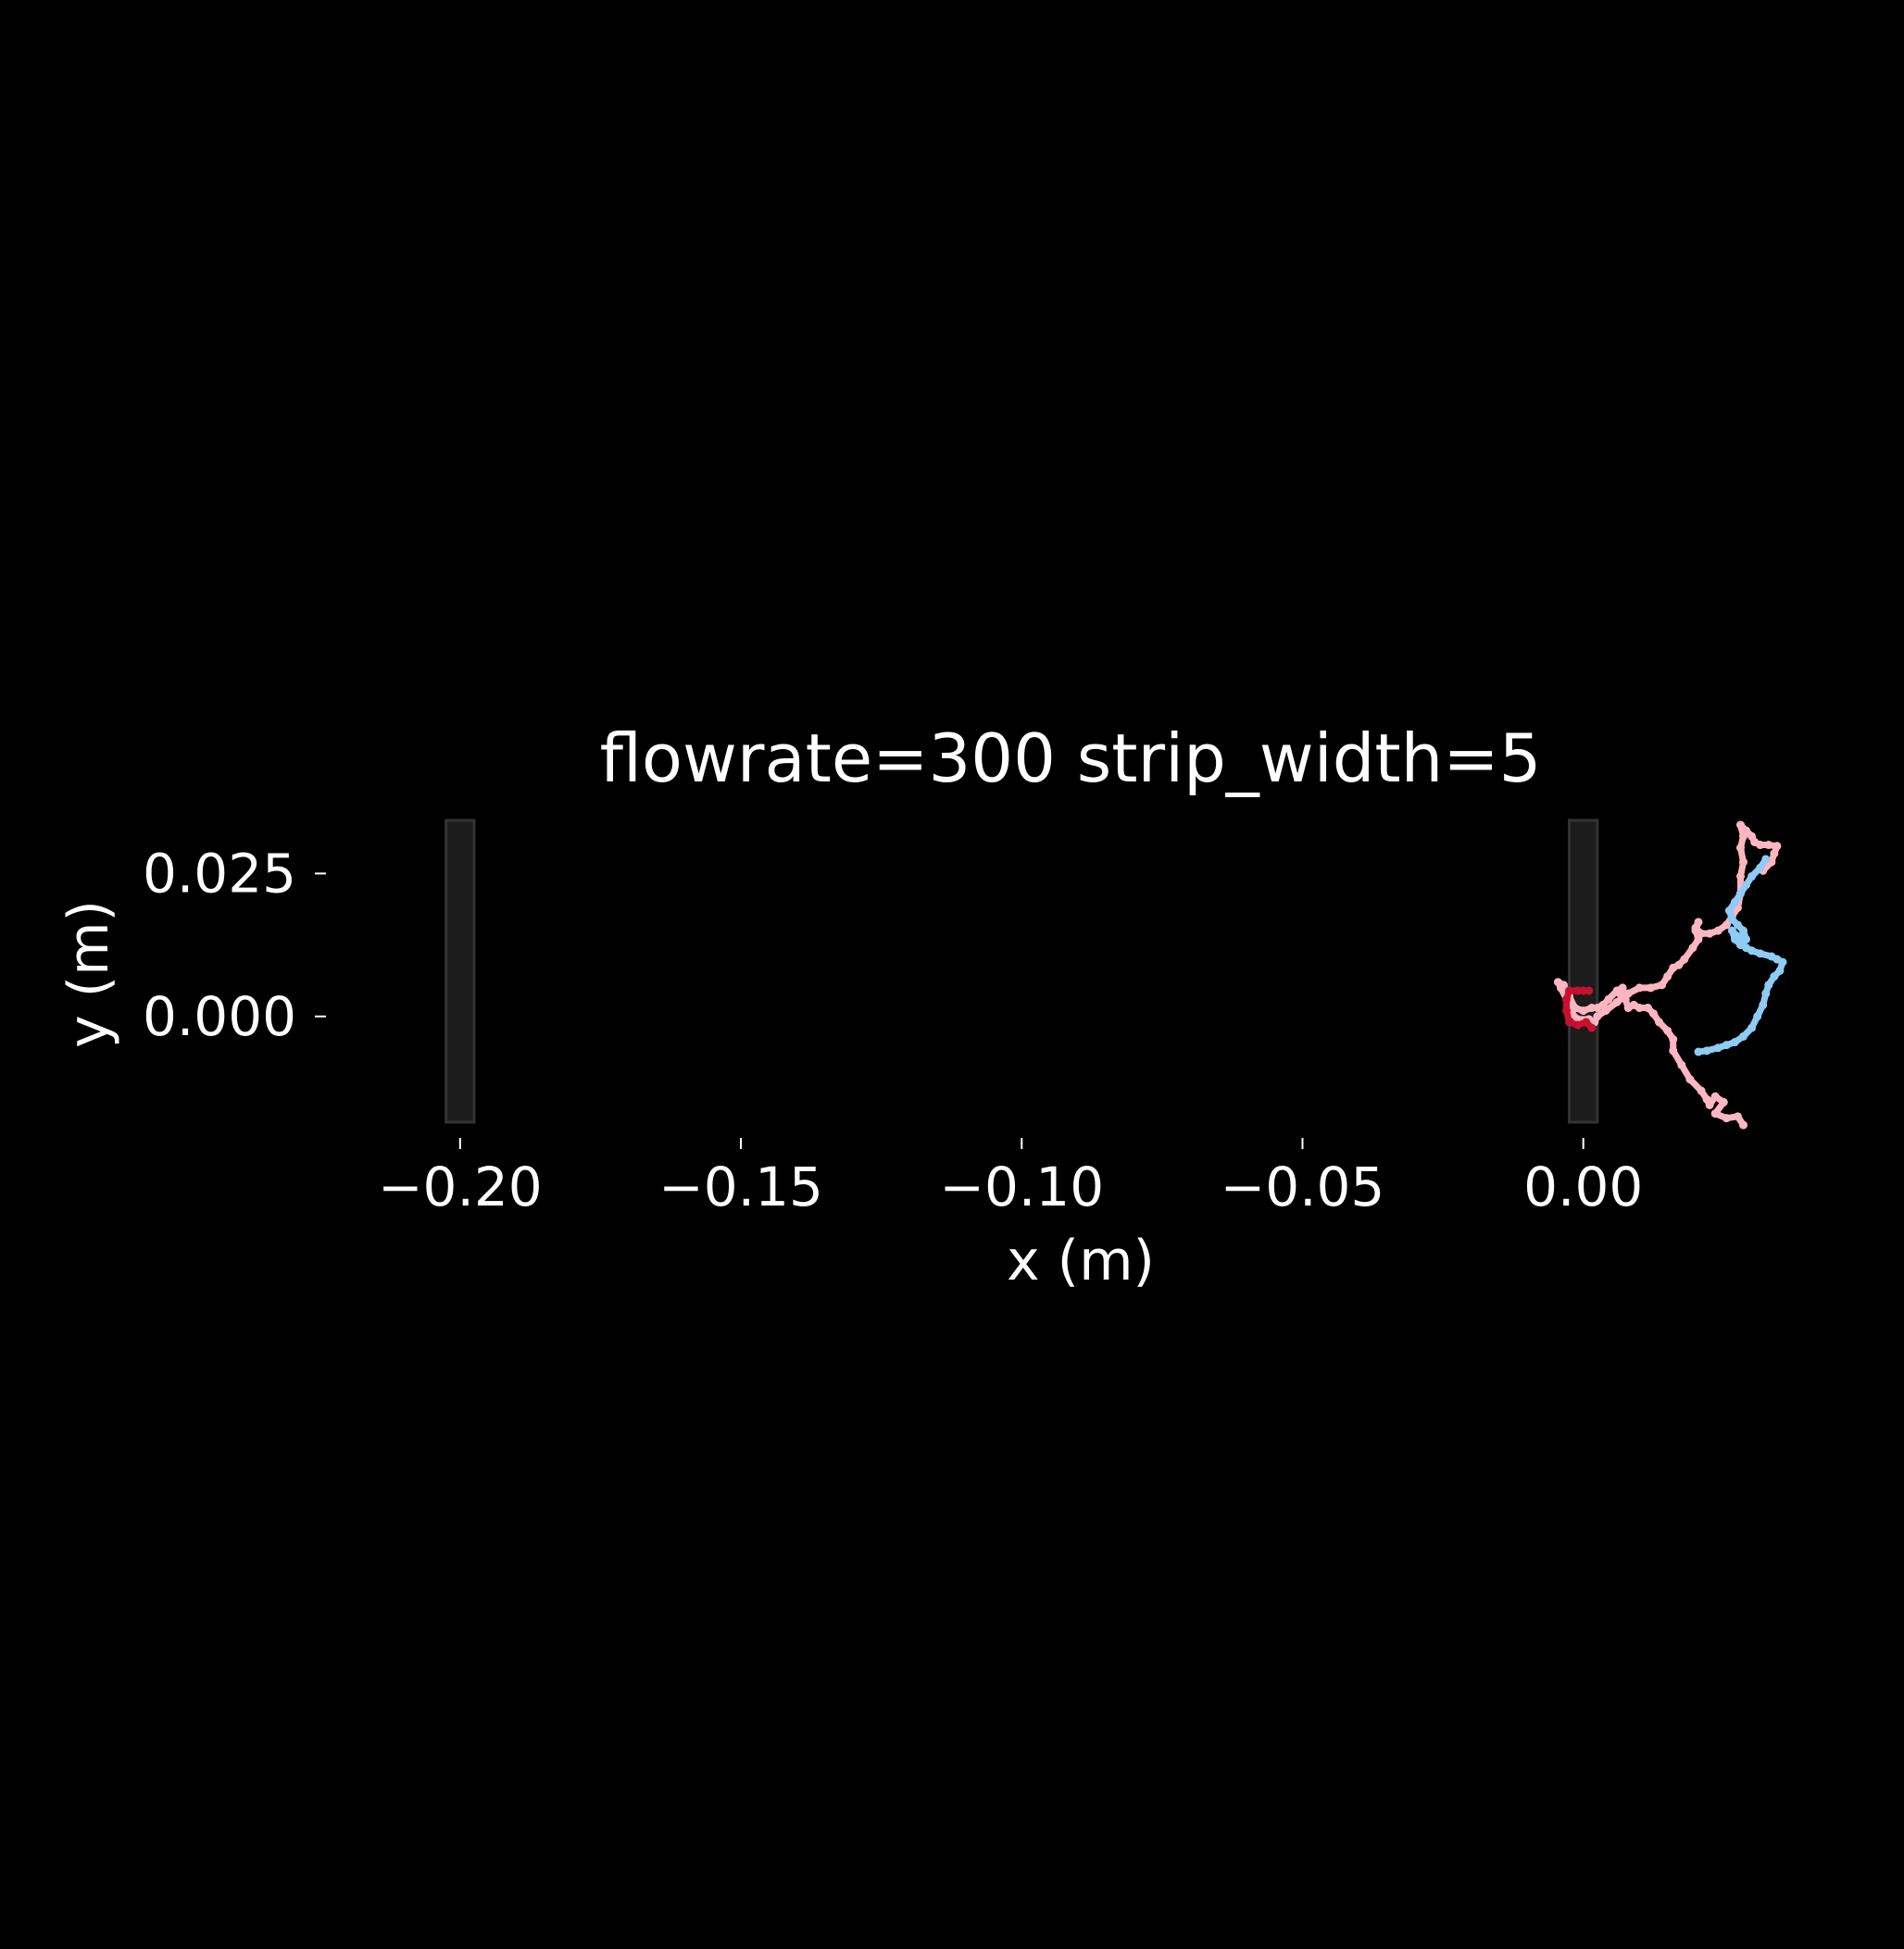  I want to click on x-tick-label: 0.00, so click(1583, 1187).